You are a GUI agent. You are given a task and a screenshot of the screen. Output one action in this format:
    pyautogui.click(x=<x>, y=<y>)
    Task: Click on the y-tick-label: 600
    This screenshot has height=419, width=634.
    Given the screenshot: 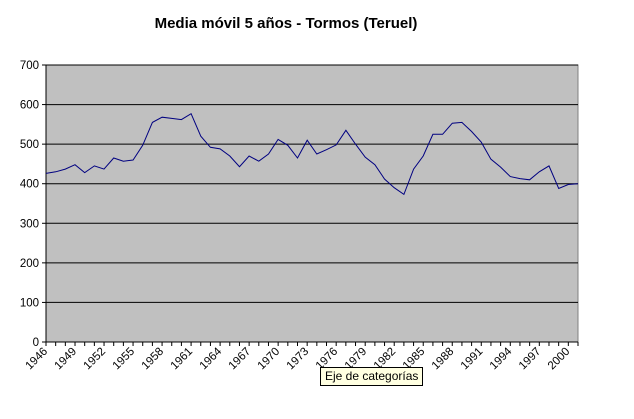 What is the action you would take?
    pyautogui.click(x=29, y=106)
    